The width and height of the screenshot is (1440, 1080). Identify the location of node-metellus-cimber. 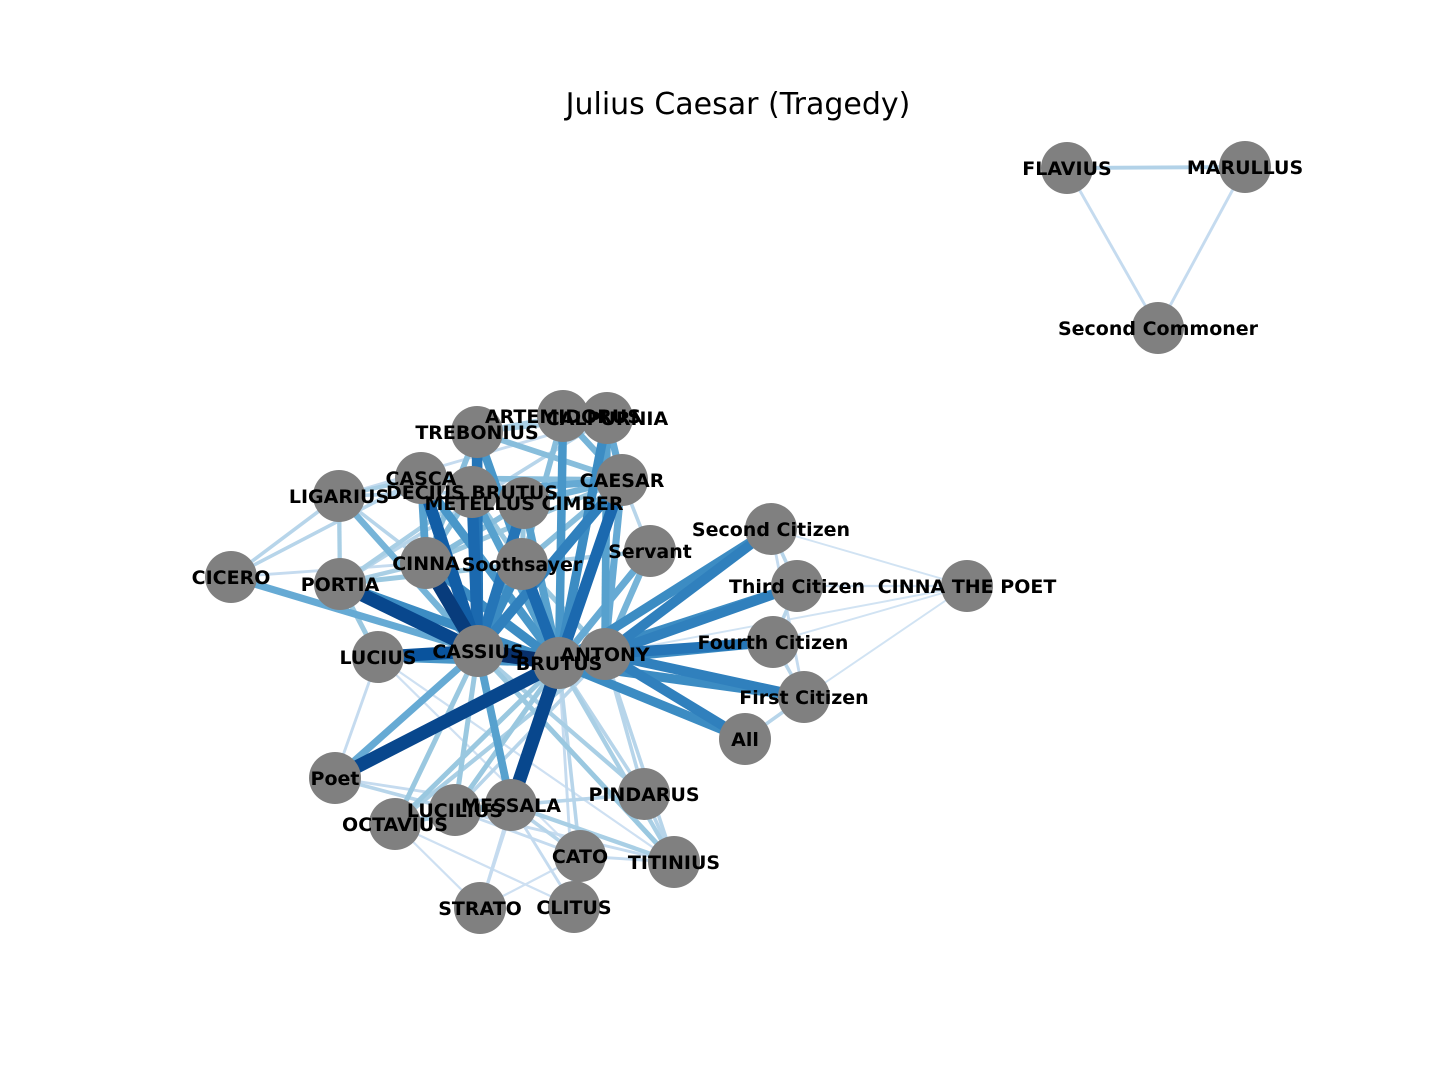
(524, 503).